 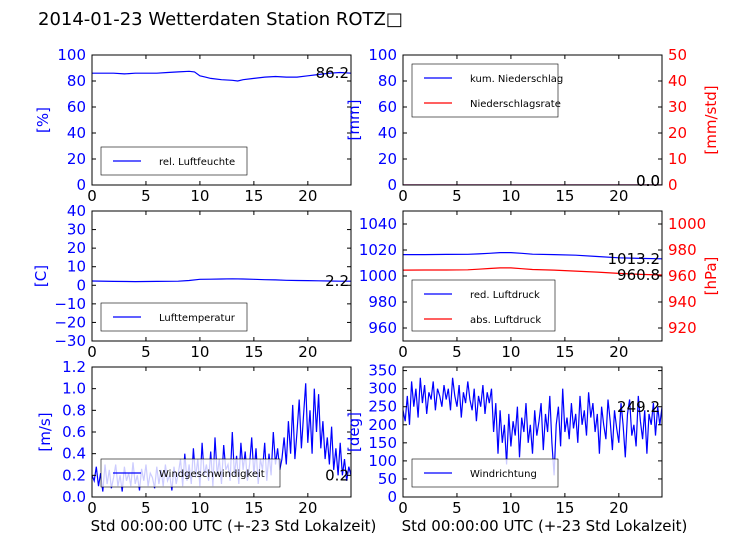 What do you see at coordinates (516, 79) in the screenshot?
I see `legend-label: kum. Niederschlag` at bounding box center [516, 79].